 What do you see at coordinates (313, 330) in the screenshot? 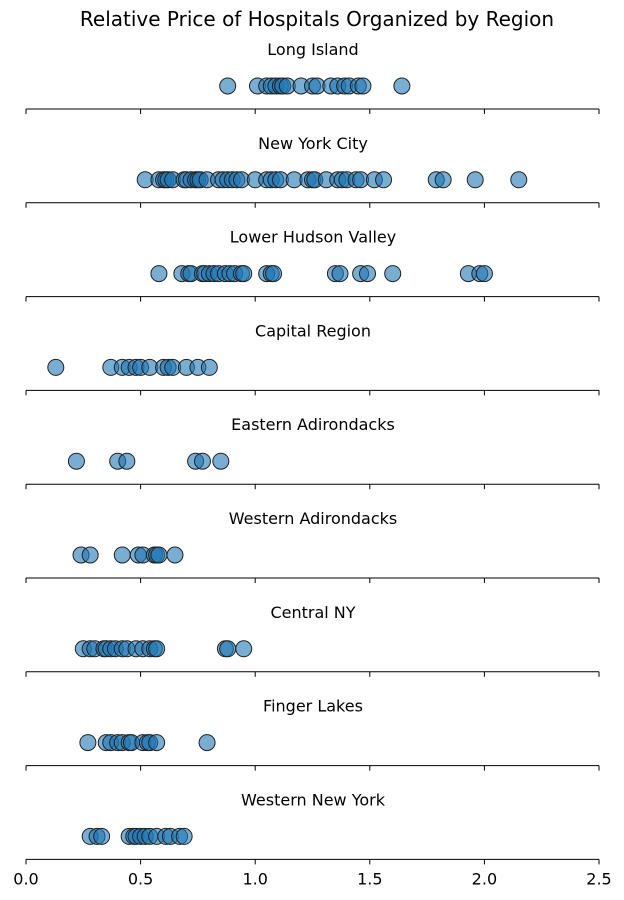
I see `panel-title: Capital Region` at bounding box center [313, 330].